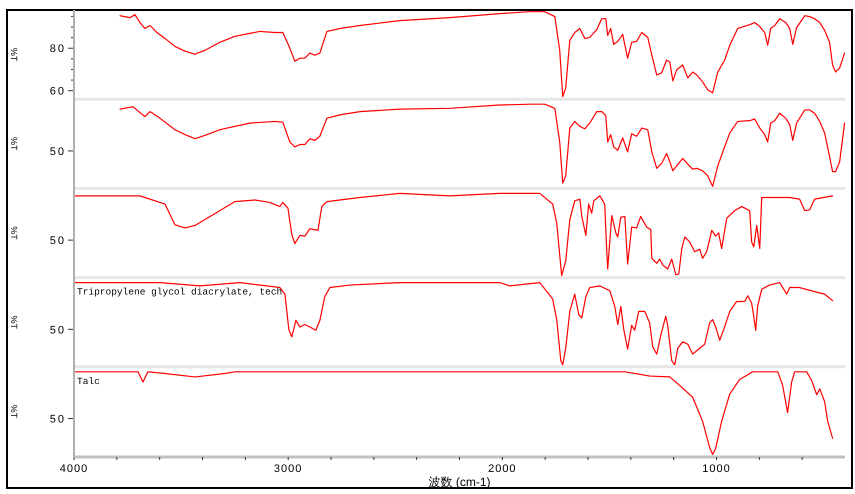 The height and width of the screenshot is (494, 855). Describe the element at coordinates (482, 54) in the screenshot. I see `line-series` at that location.